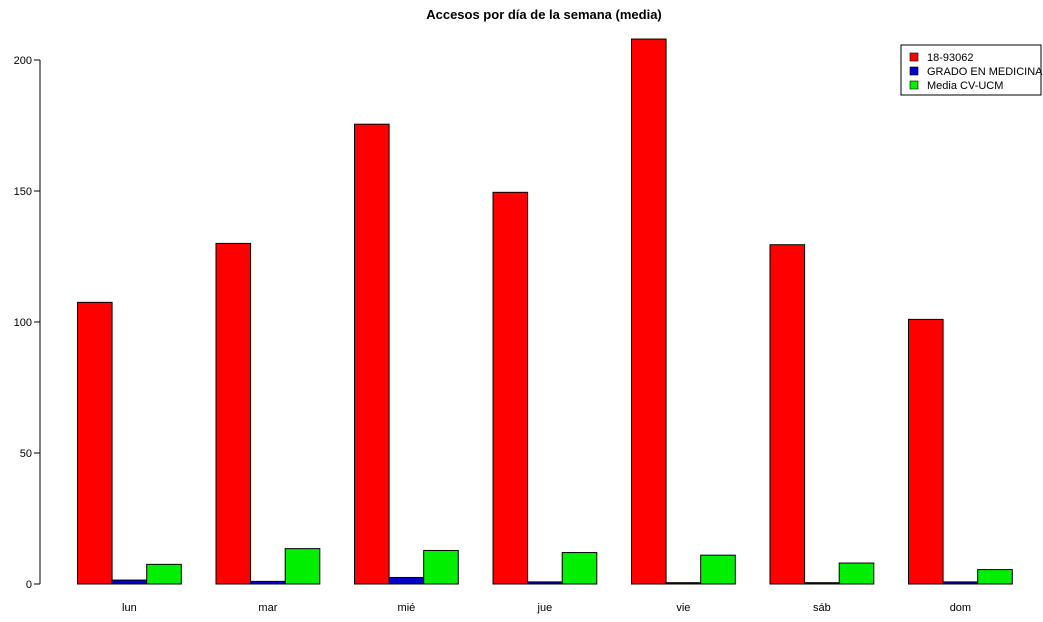 The height and width of the screenshot is (622, 1043). I want to click on legend-box, so click(971, 70).